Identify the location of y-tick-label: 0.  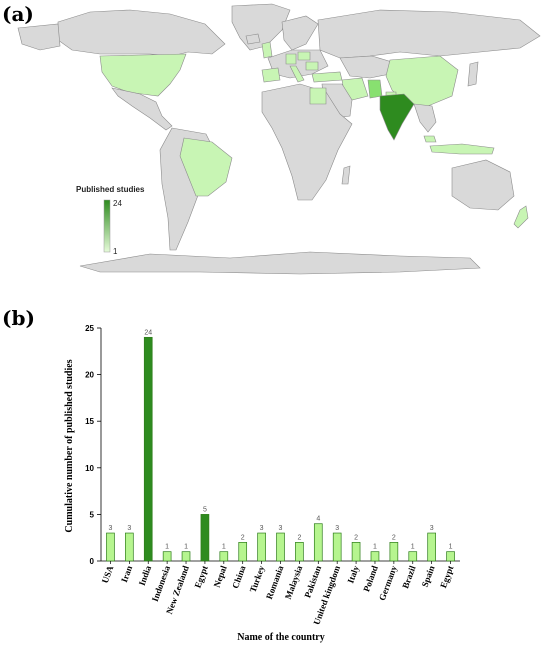
(92, 561).